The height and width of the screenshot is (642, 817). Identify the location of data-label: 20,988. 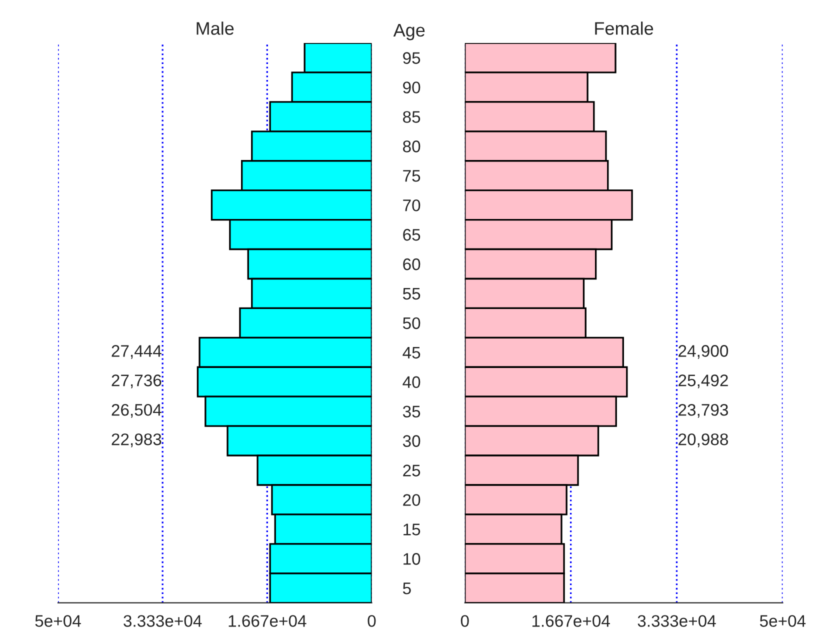
(703, 440).